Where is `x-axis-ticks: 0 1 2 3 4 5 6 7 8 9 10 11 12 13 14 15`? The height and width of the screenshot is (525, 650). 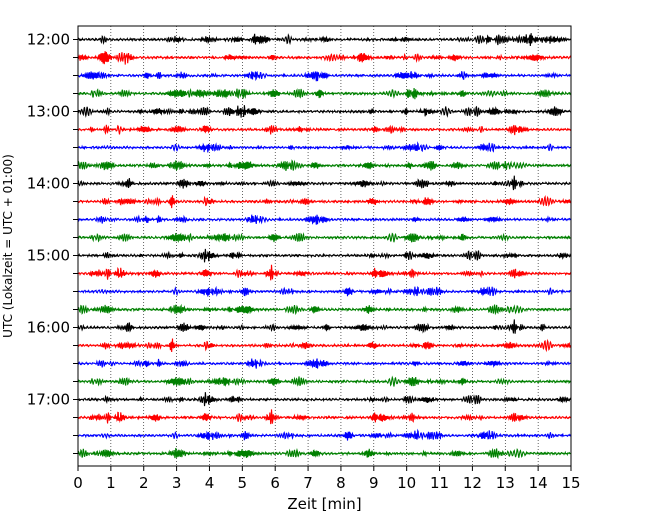
x-axis-ticks: 0 1 2 3 4 5 6 7 8 9 10 11 12 13 14 15 is located at coordinates (327, 479).